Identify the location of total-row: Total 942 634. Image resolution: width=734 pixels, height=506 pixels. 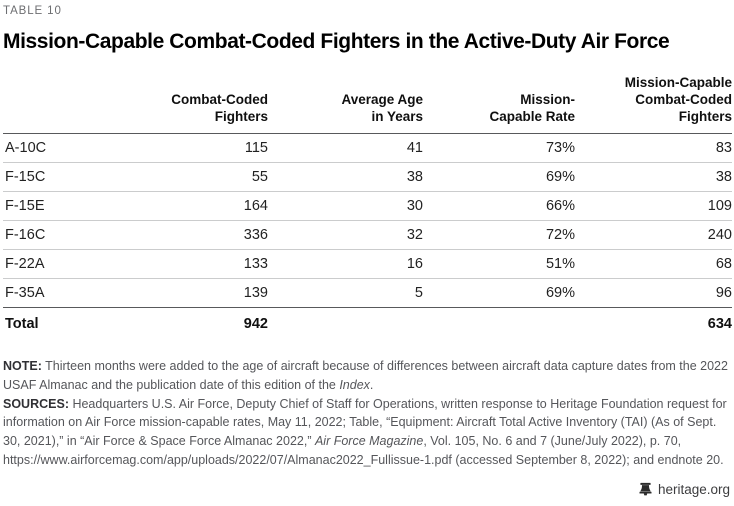
(367, 324).